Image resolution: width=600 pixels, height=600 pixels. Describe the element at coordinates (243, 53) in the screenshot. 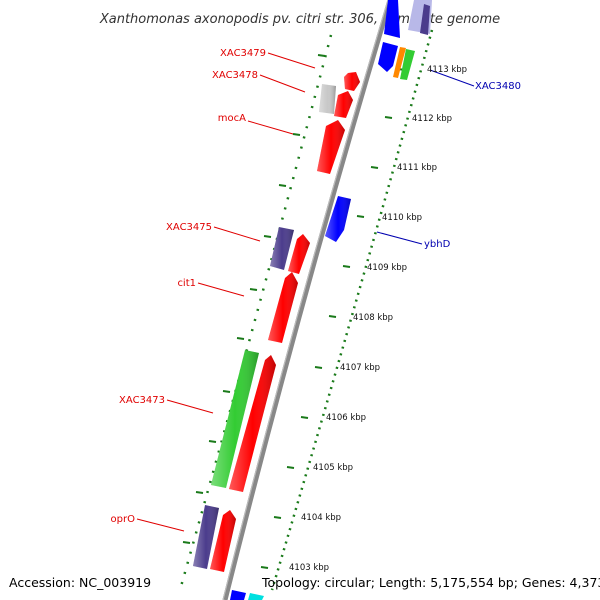

I see `gene-label-xac3479: XAC3479` at that location.